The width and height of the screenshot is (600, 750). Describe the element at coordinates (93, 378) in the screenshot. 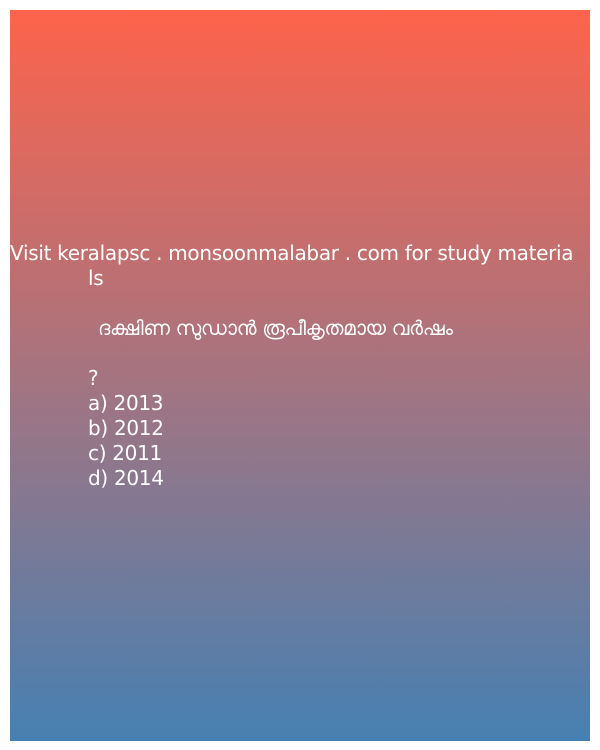

I see `question-mark: ?` at that location.